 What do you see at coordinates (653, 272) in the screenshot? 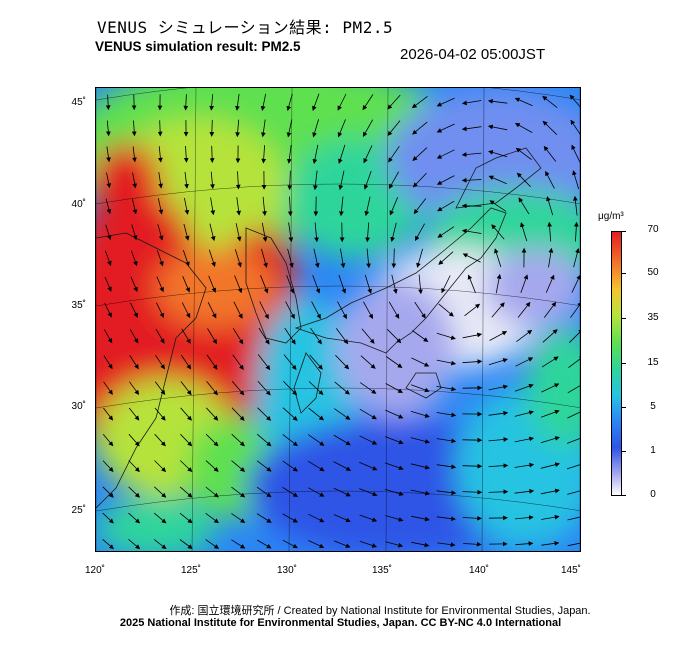
I see `colorbar-label-50: 50` at bounding box center [653, 272].